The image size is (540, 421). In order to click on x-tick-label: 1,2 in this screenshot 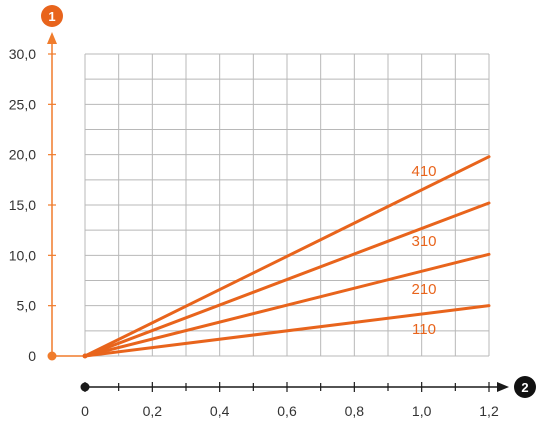, I will do `click(489, 411)`.